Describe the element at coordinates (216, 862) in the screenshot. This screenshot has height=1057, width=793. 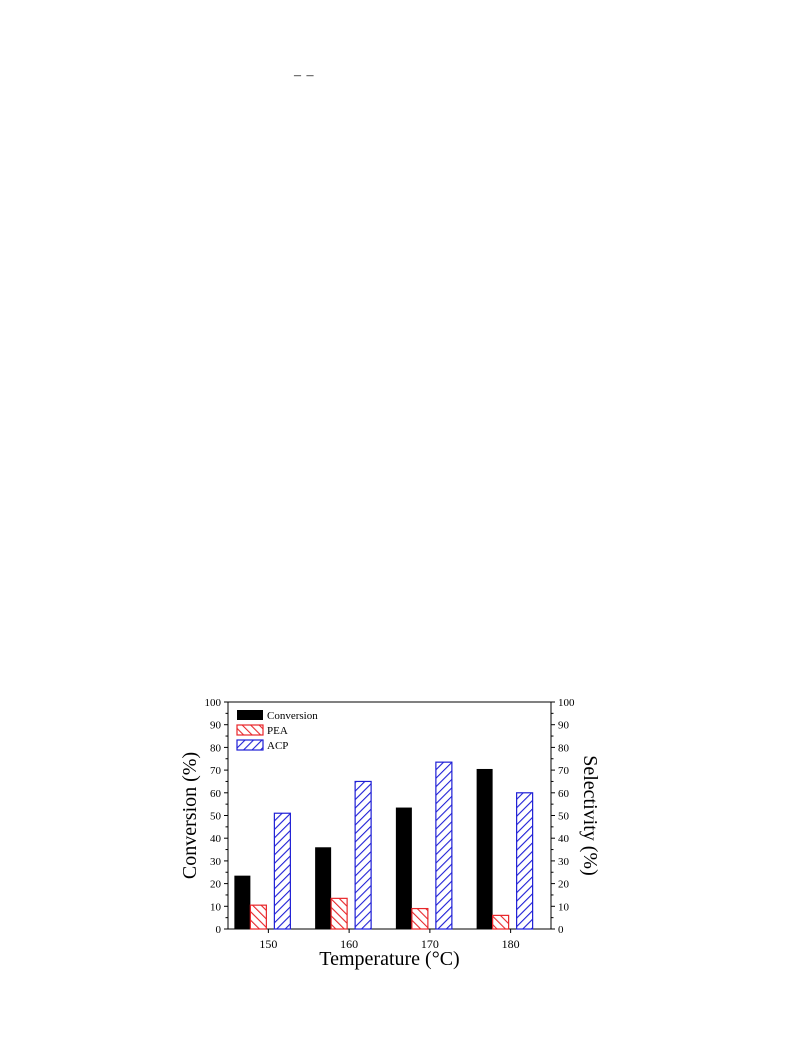
I see `left-tick-label: 30` at that location.